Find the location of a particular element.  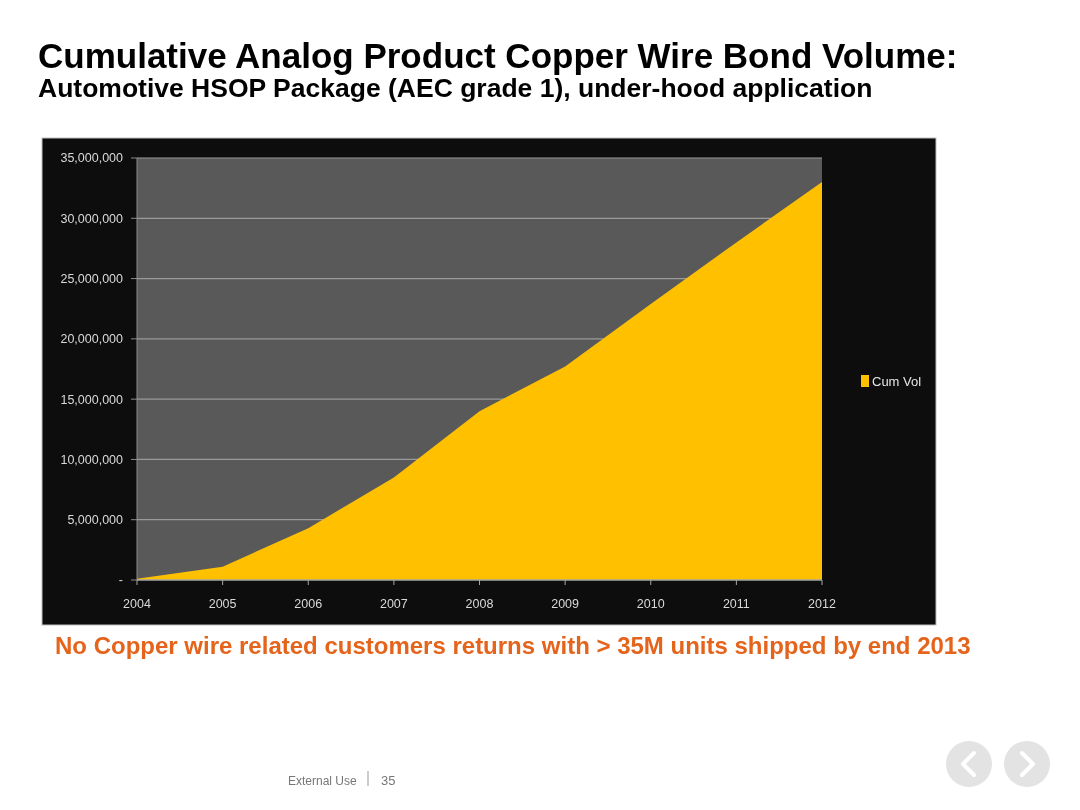

text: No Copper wire related customers returns with > 35M units shipped by end 2013 is located at coordinates (513, 645).